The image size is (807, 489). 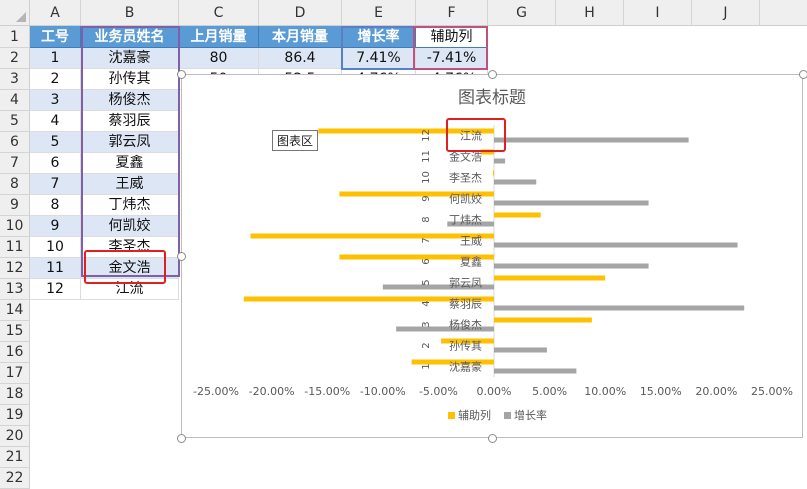 I want to click on header-cell-c: 上月销量, so click(x=219, y=37).